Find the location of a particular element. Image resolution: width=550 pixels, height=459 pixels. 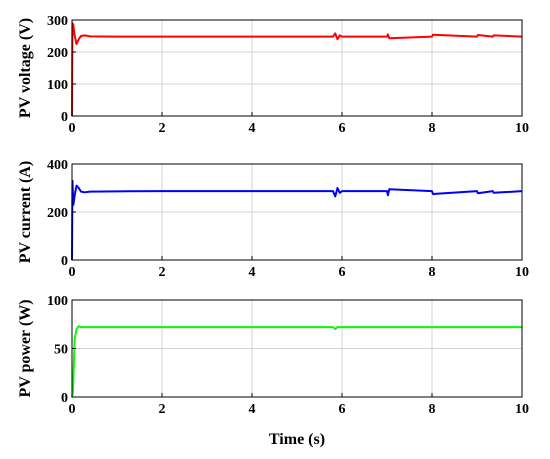

y-axis-label: PV power (W) is located at coordinates (25, 348).